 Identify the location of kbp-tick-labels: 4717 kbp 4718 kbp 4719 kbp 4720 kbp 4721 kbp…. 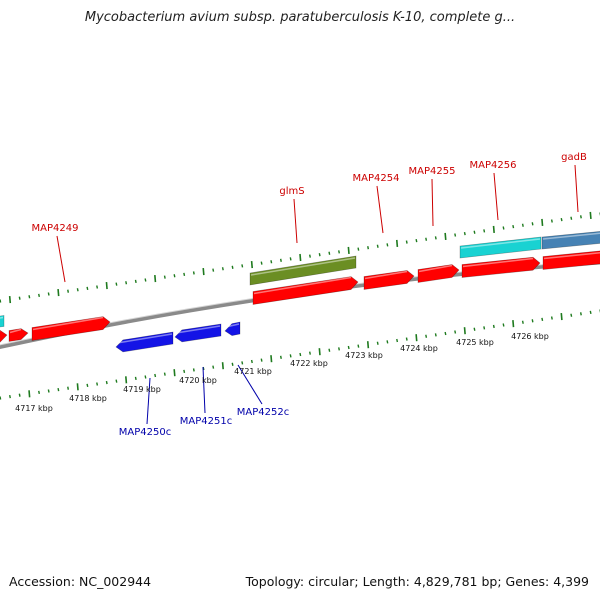
(282, 372).